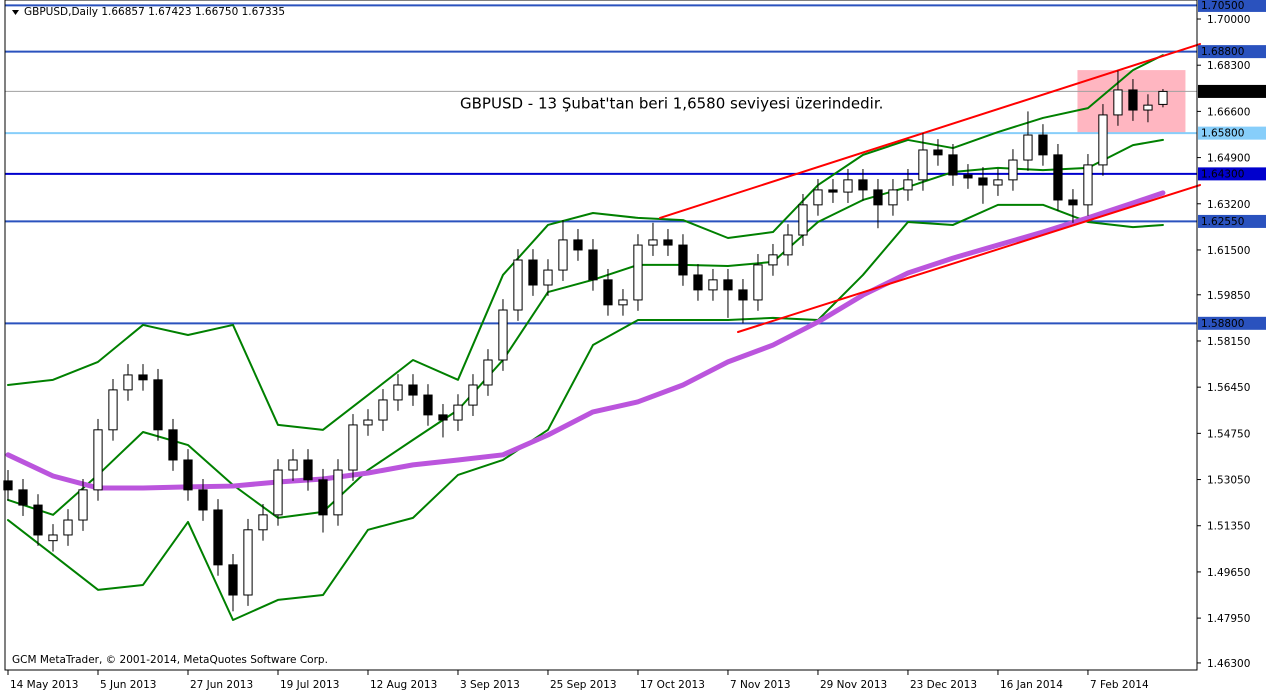 The image size is (1271, 698). Describe the element at coordinates (1228, 527) in the screenshot. I see `y-tick-label: 1.51350` at that location.